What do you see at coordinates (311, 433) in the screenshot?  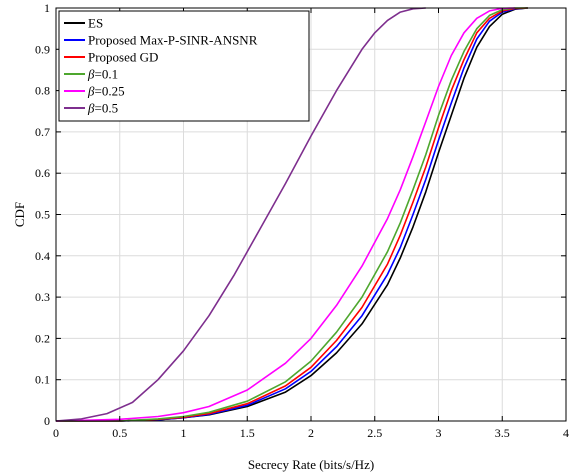 I see `x-tick-label: 2` at bounding box center [311, 433].